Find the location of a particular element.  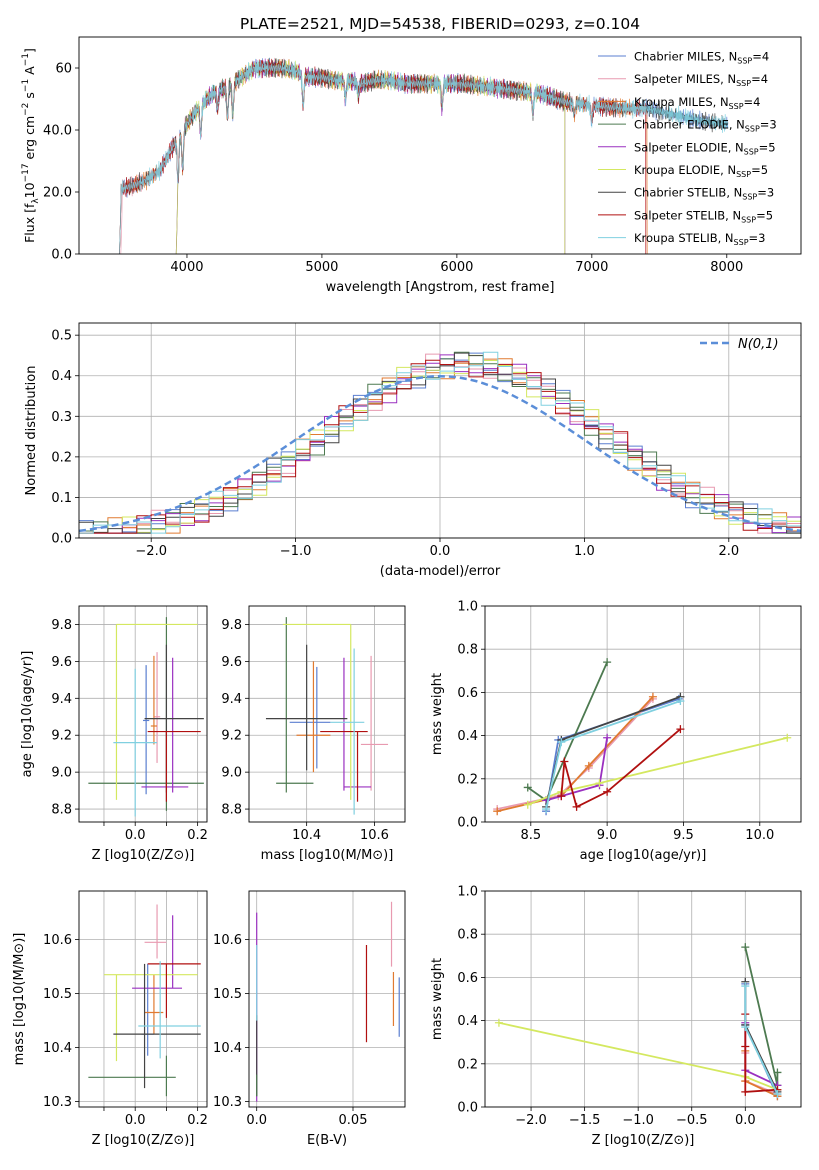

y-label-part: −1 is located at coordinates (26, 59).